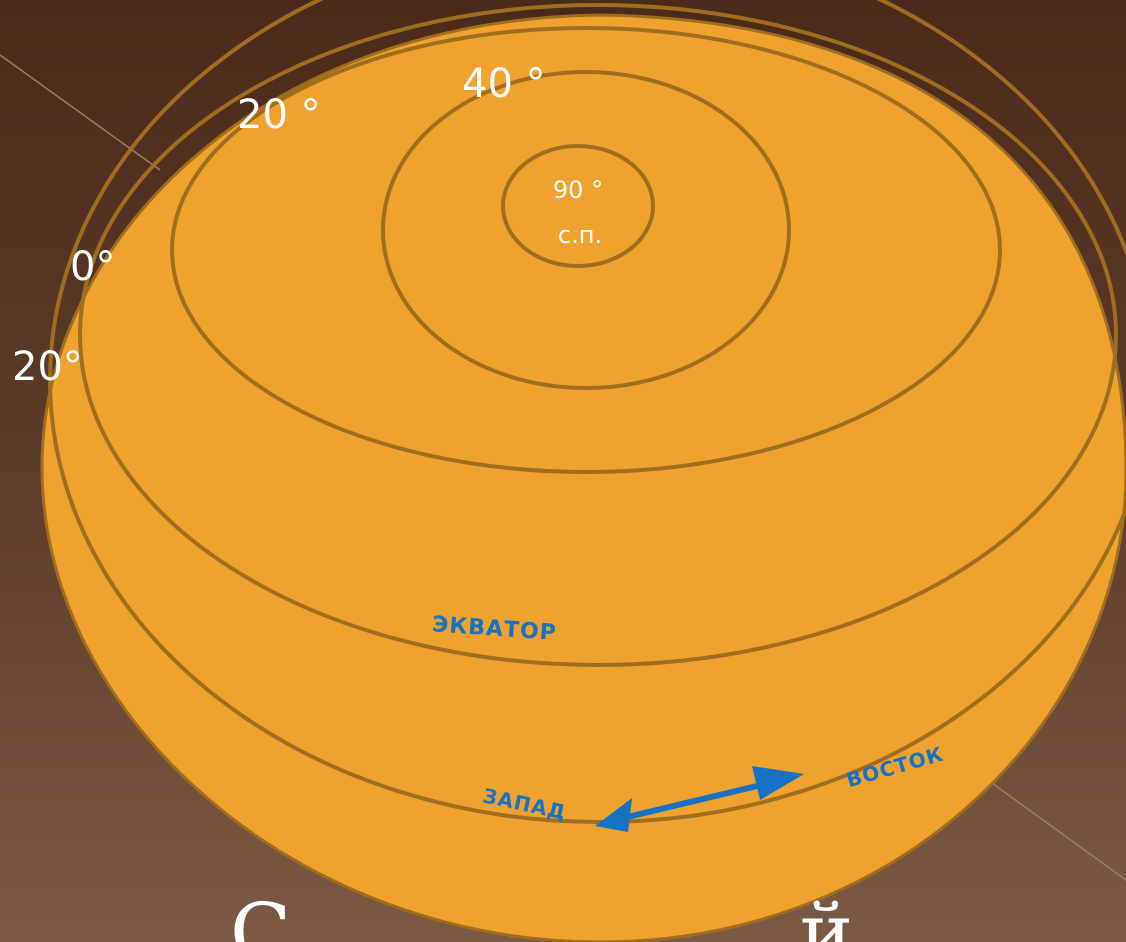  What do you see at coordinates (92, 267) in the screenshot?
I see `latitude-0-label: 0°` at bounding box center [92, 267].